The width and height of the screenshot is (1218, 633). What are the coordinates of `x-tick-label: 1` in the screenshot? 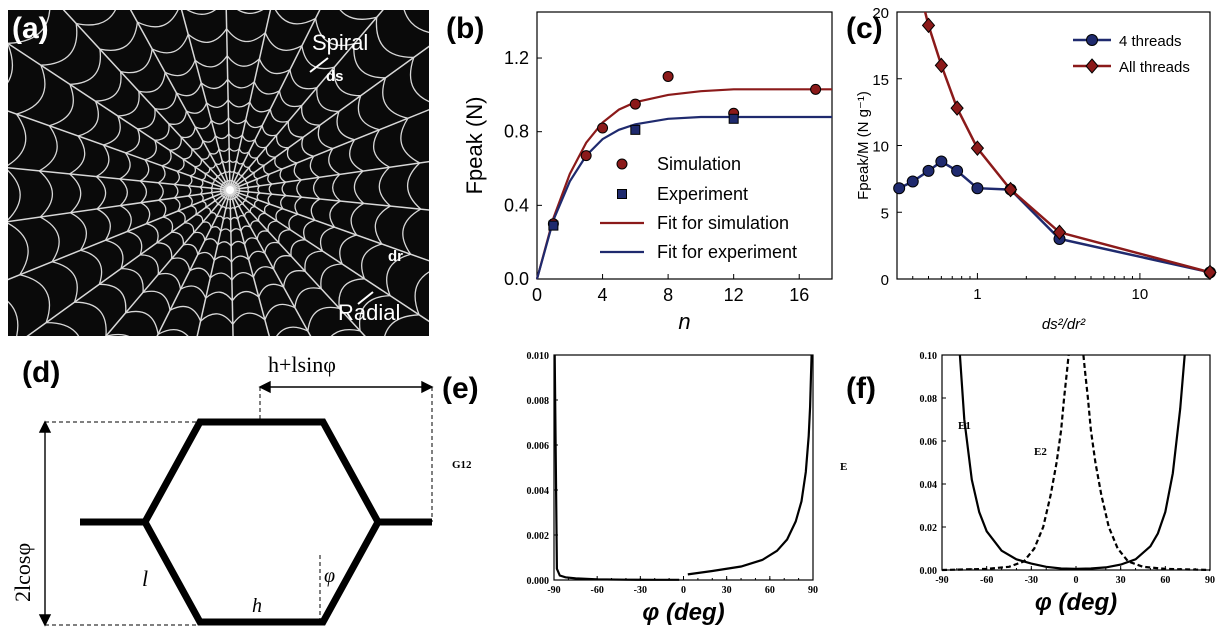 It's located at (977, 294).